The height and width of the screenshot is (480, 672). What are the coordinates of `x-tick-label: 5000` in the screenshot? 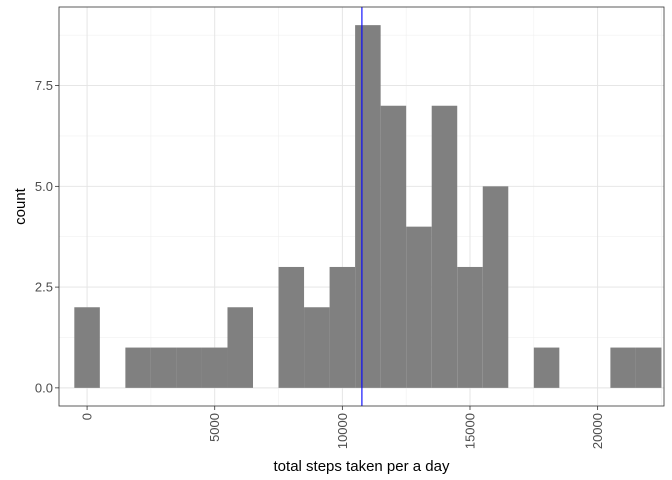 It's located at (214, 427).